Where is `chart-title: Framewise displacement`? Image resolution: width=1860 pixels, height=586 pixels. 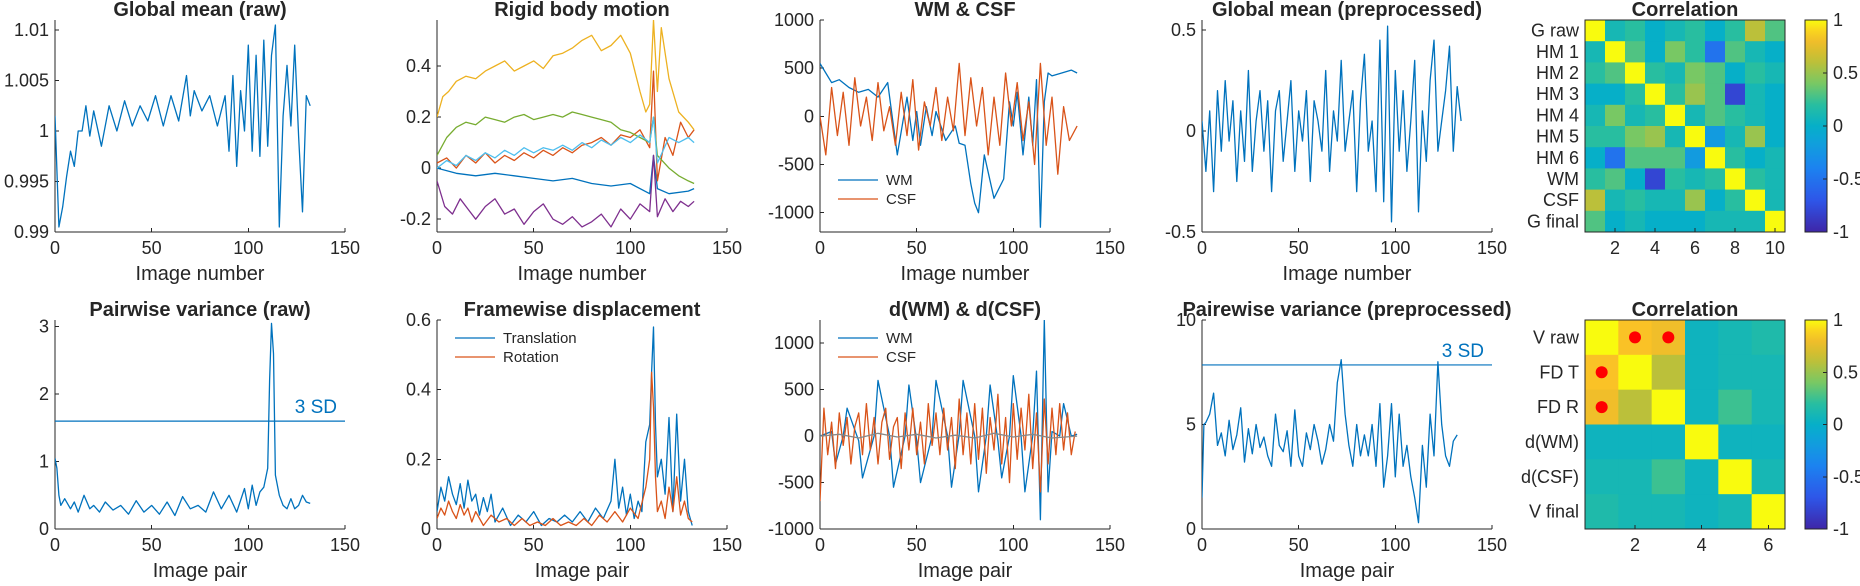
chart-title: Framewise displacement is located at coordinates (582, 310).